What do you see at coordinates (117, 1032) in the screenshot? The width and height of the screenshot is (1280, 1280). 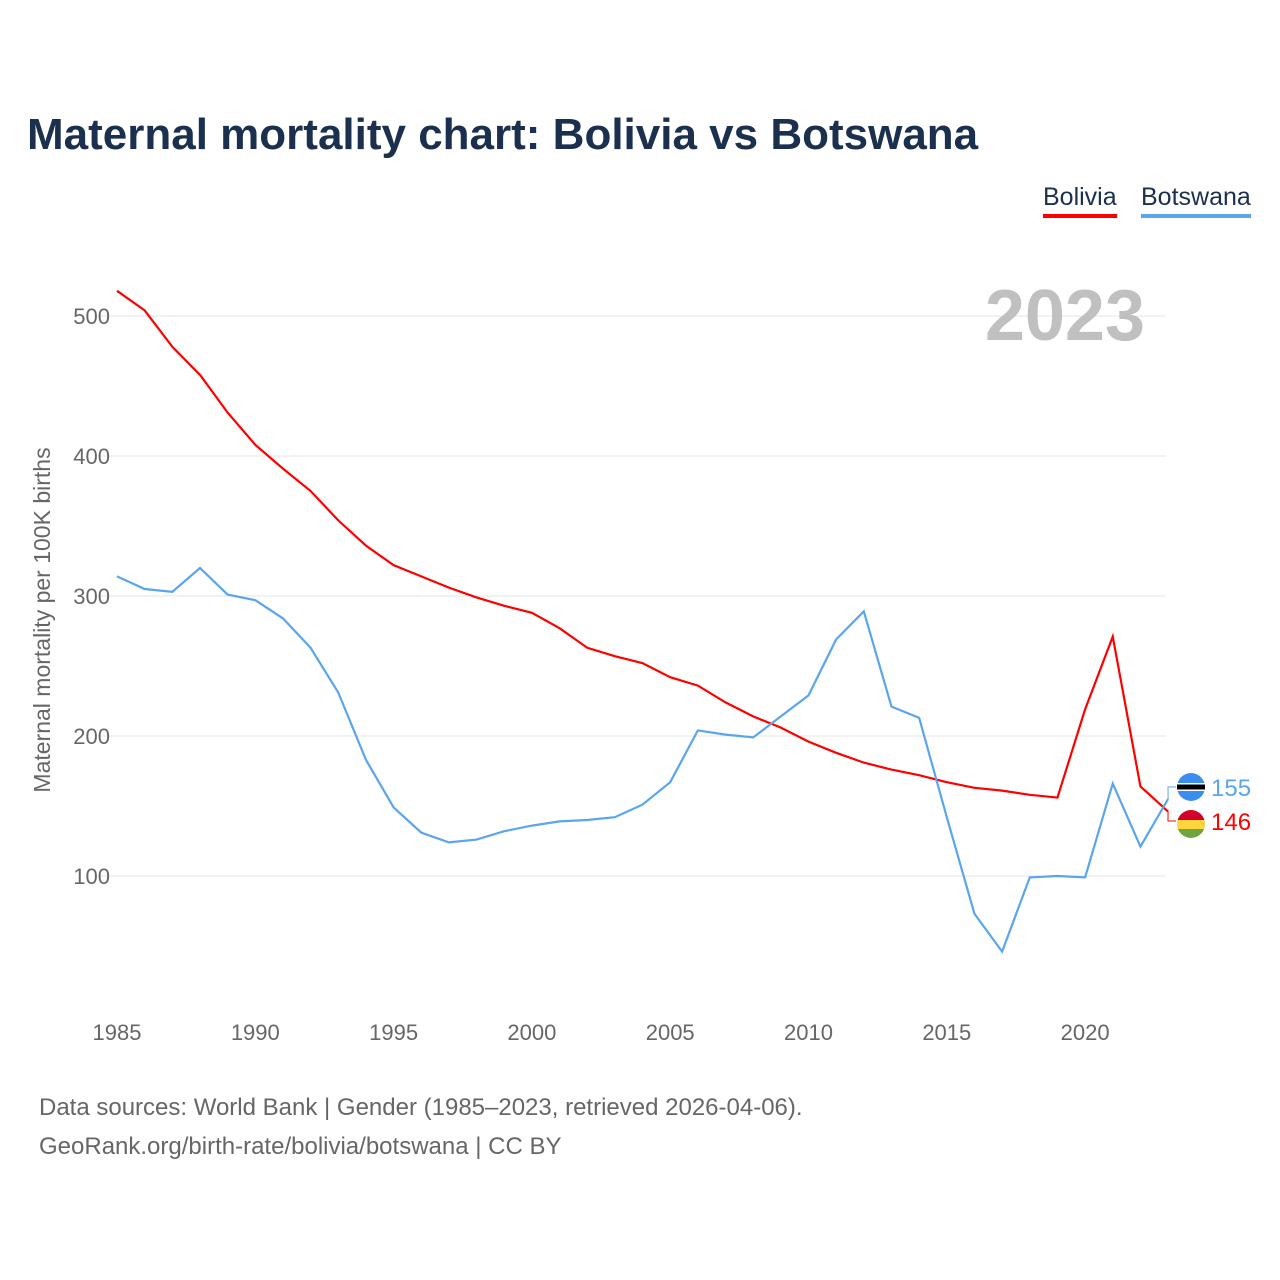 I see `x-tick-label: 1985` at bounding box center [117, 1032].